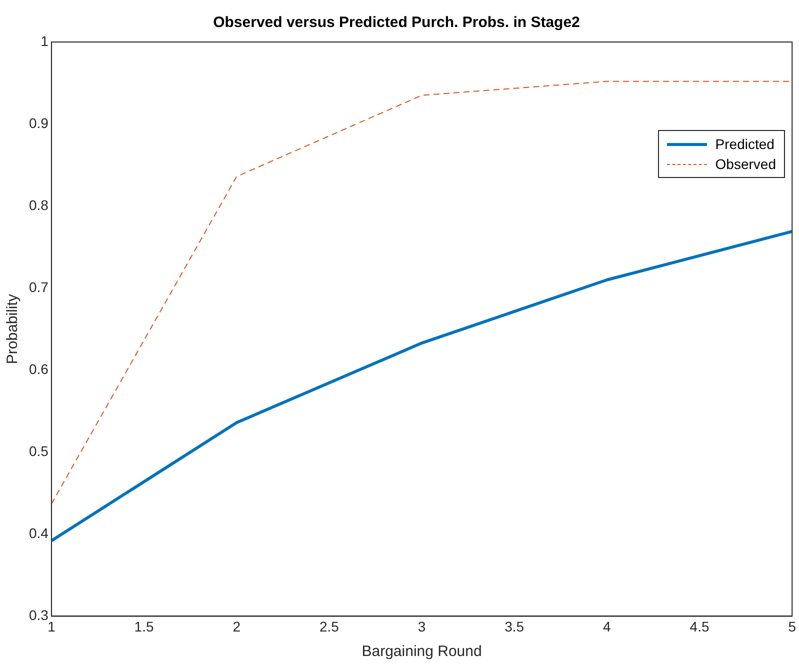 The image size is (799, 665). Describe the element at coordinates (38, 286) in the screenshot. I see `y-tick-label: 0.7` at that location.